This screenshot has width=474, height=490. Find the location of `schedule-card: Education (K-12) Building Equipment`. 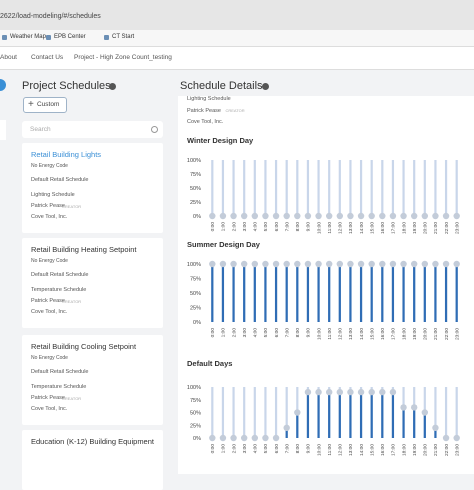

schedule-card: Education (K-12) Building Equipment is located at coordinates (92, 460).